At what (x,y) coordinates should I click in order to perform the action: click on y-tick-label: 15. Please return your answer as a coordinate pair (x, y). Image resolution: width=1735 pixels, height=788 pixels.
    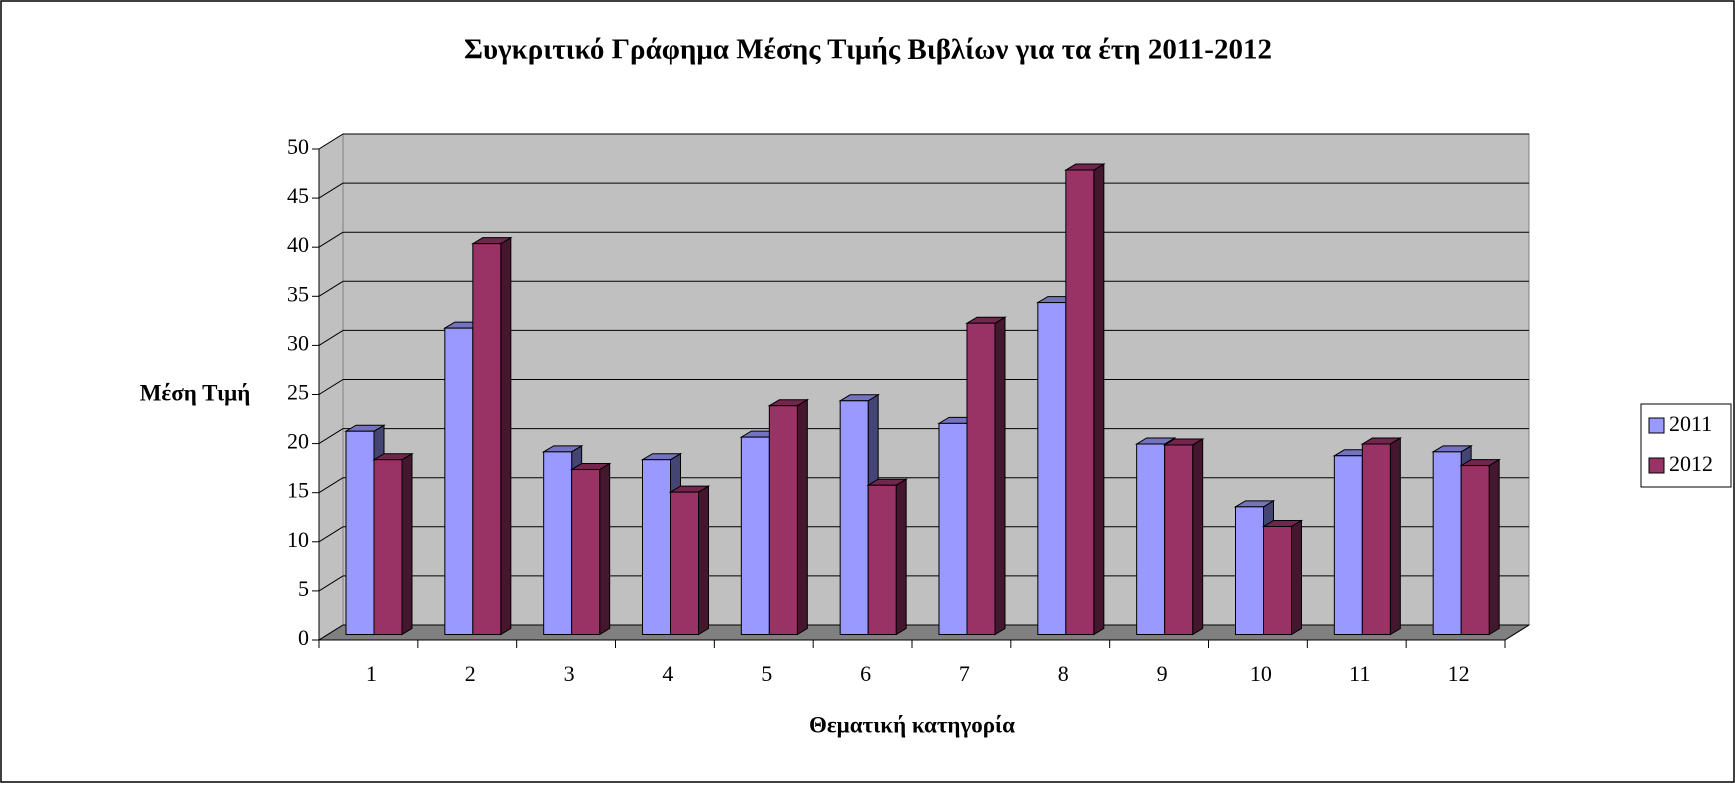
    Looking at the image, I should click on (298, 490).